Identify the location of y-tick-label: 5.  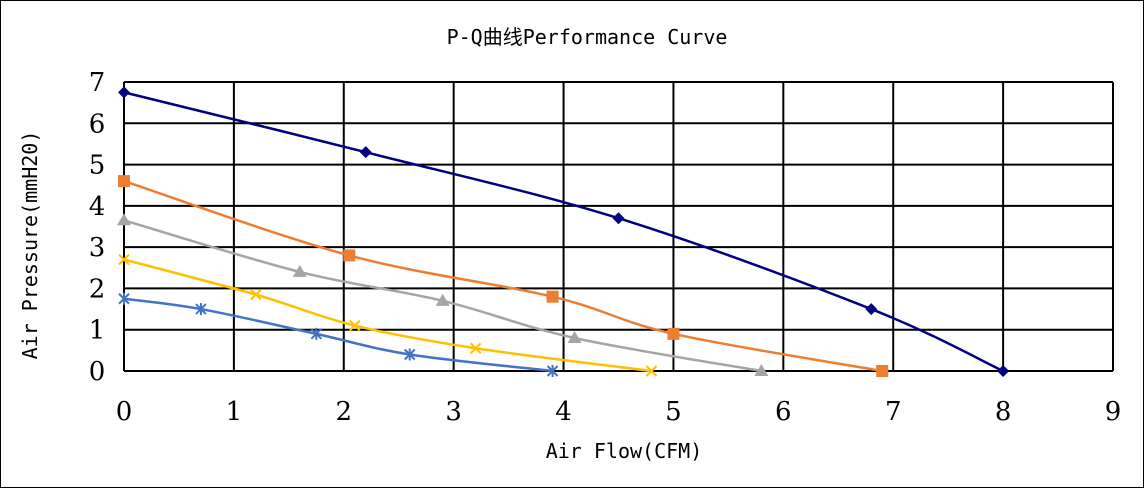
(97, 166).